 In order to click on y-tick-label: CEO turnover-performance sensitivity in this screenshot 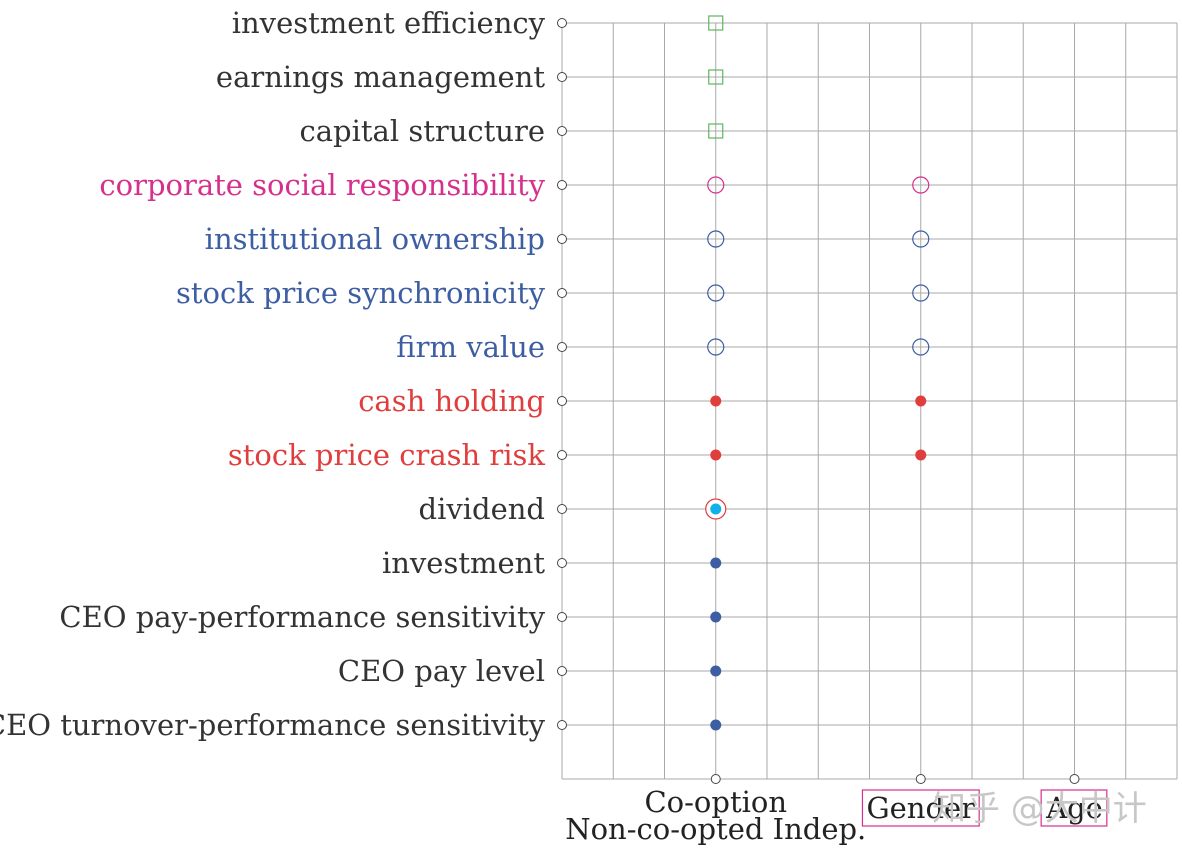, I will do `click(273, 725)`.